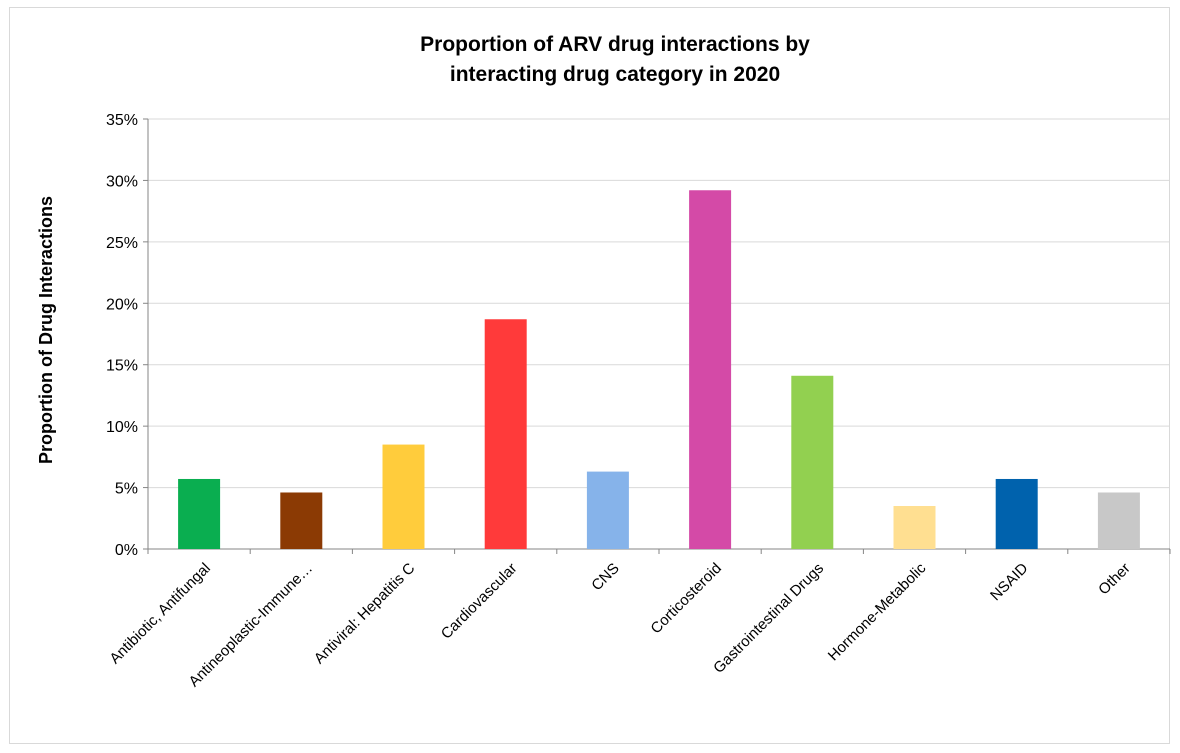  Describe the element at coordinates (605, 577) in the screenshot. I see `x-tick-label: CNS` at that location.